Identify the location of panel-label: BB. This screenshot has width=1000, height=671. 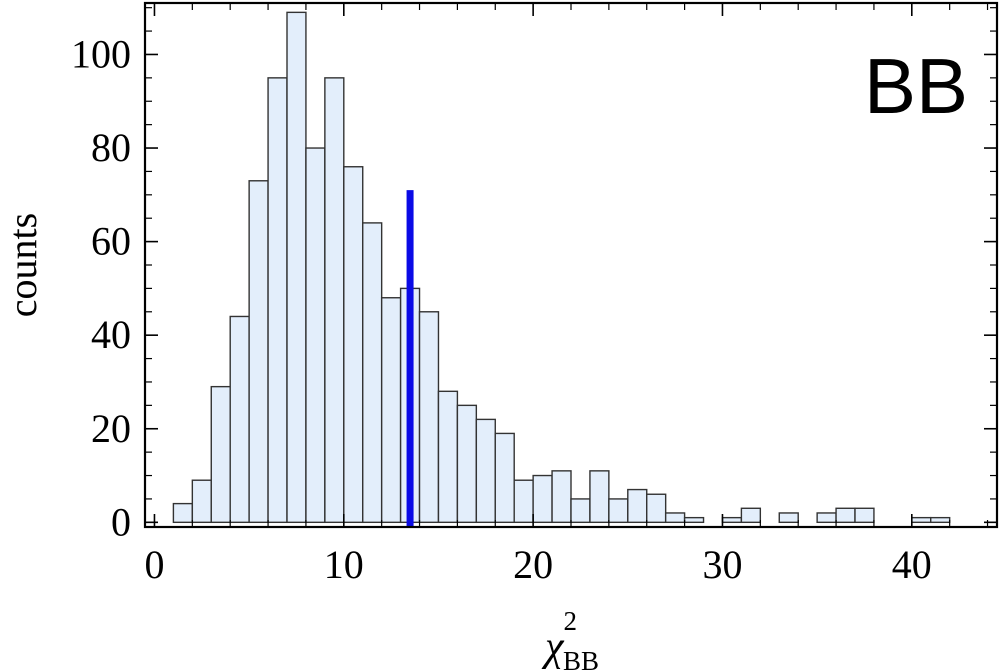
(916, 86).